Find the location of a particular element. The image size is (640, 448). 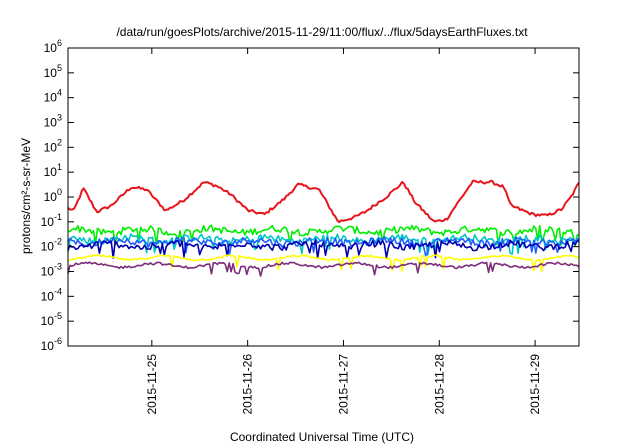

x-tick-label: 2015-11-25 is located at coordinates (152, 384).